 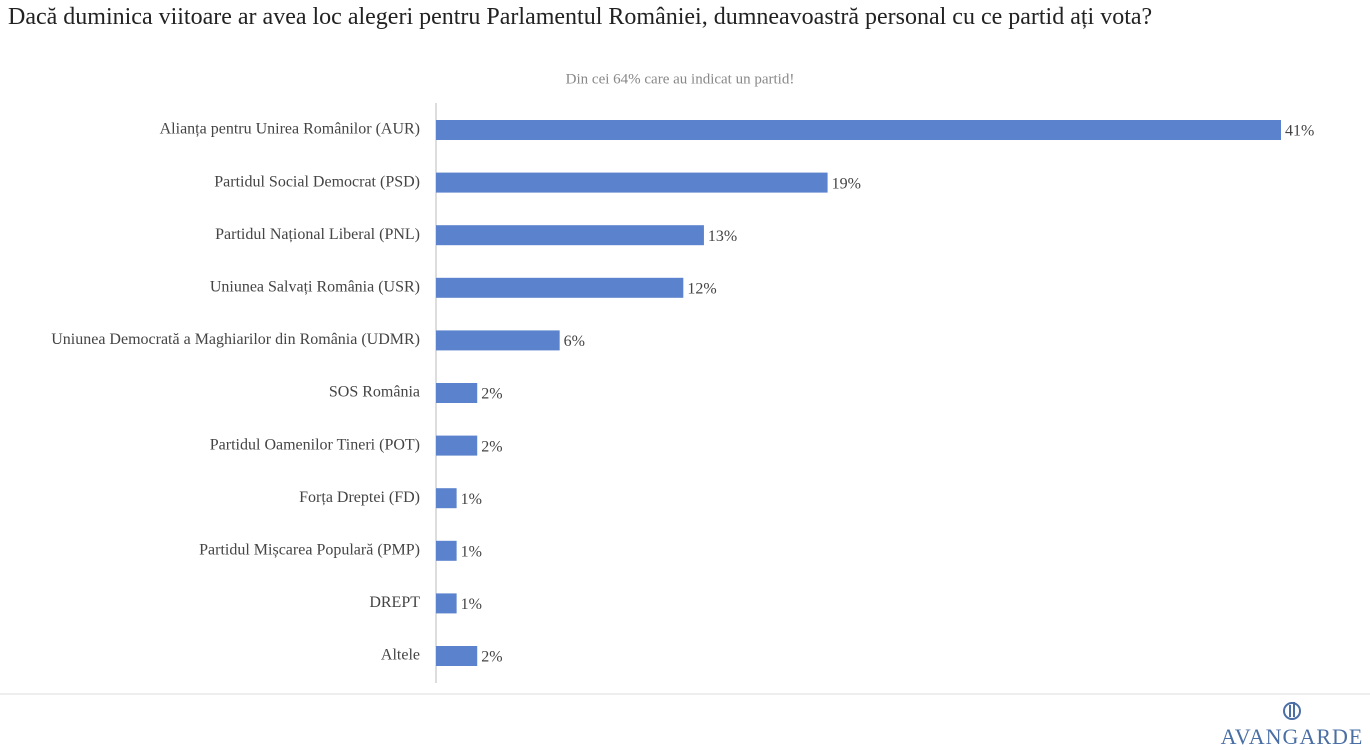 What do you see at coordinates (1292, 736) in the screenshot?
I see `logo: AVANGARDE` at bounding box center [1292, 736].